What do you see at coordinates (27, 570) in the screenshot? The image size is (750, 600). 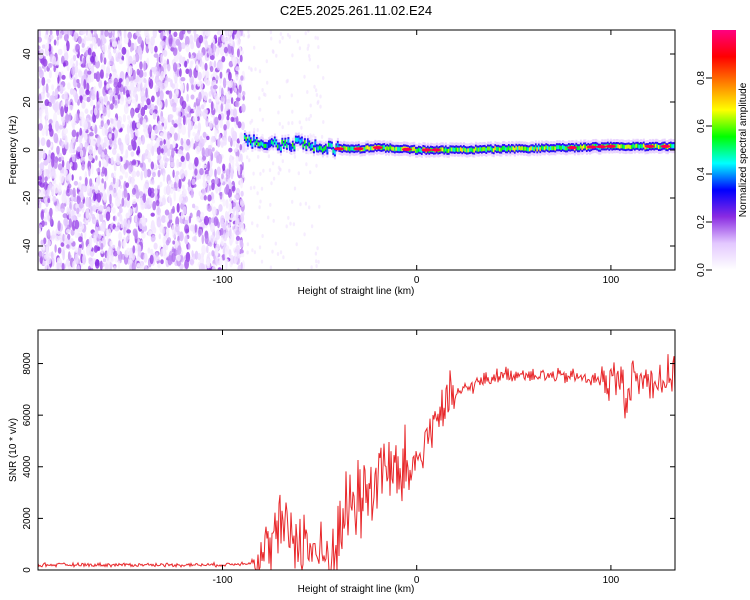 I see `y-tick-label: 0` at bounding box center [27, 570].